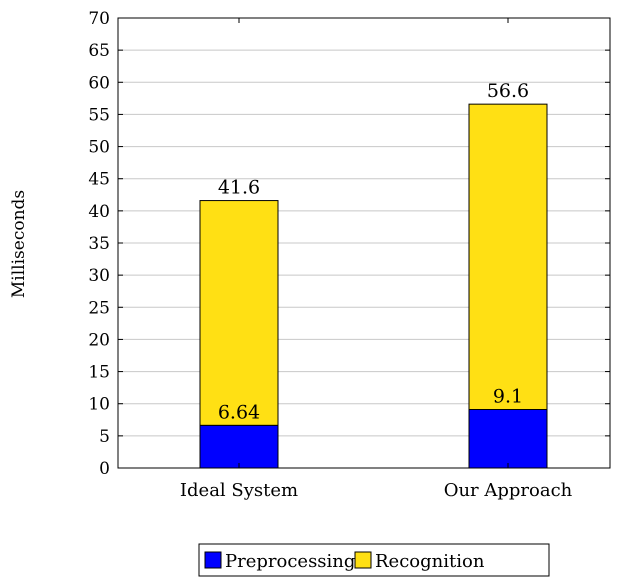 The width and height of the screenshot is (619, 584). I want to click on legend: Preprocessing Recognition, so click(374, 560).